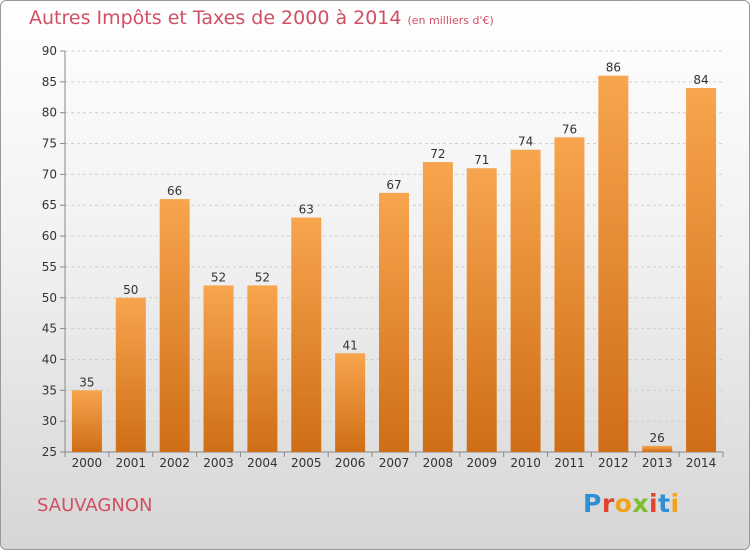  Describe the element at coordinates (450, 20) in the screenshot. I see `chart-subtitle: (en milliers d'€)` at that location.